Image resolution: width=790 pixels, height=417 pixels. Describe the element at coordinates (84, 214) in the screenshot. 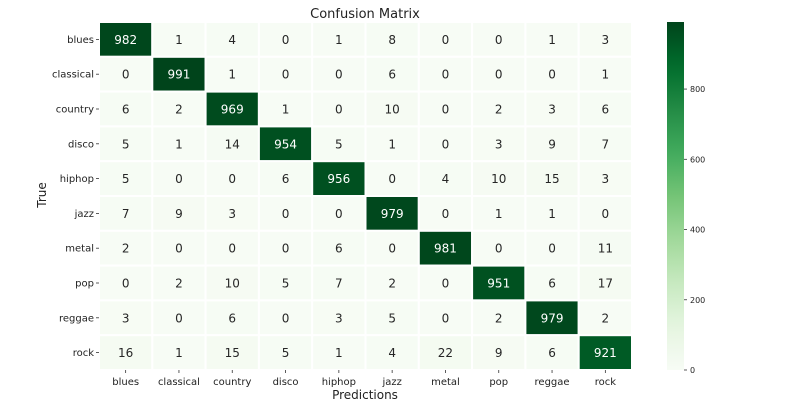

I see `y-tick-label: jazz` at that location.